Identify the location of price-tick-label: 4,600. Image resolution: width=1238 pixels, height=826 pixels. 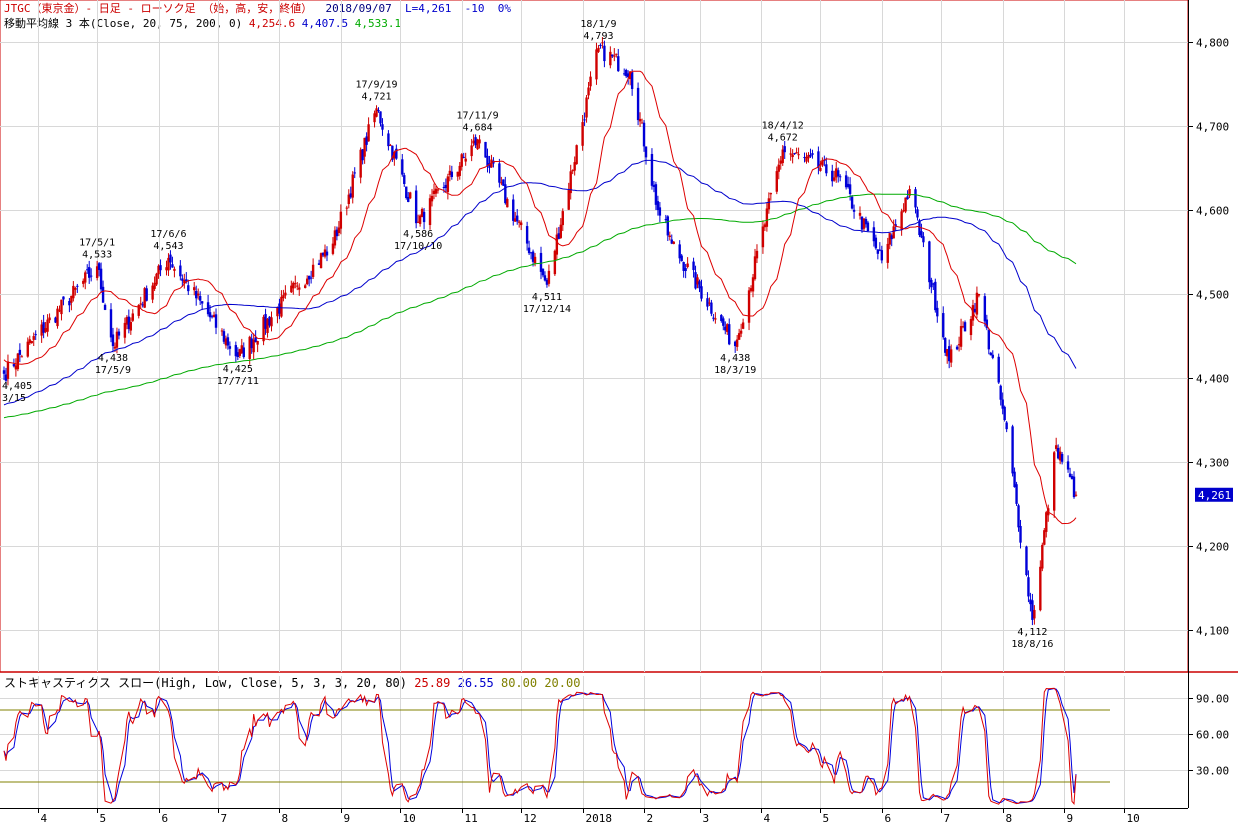
(1212, 211).